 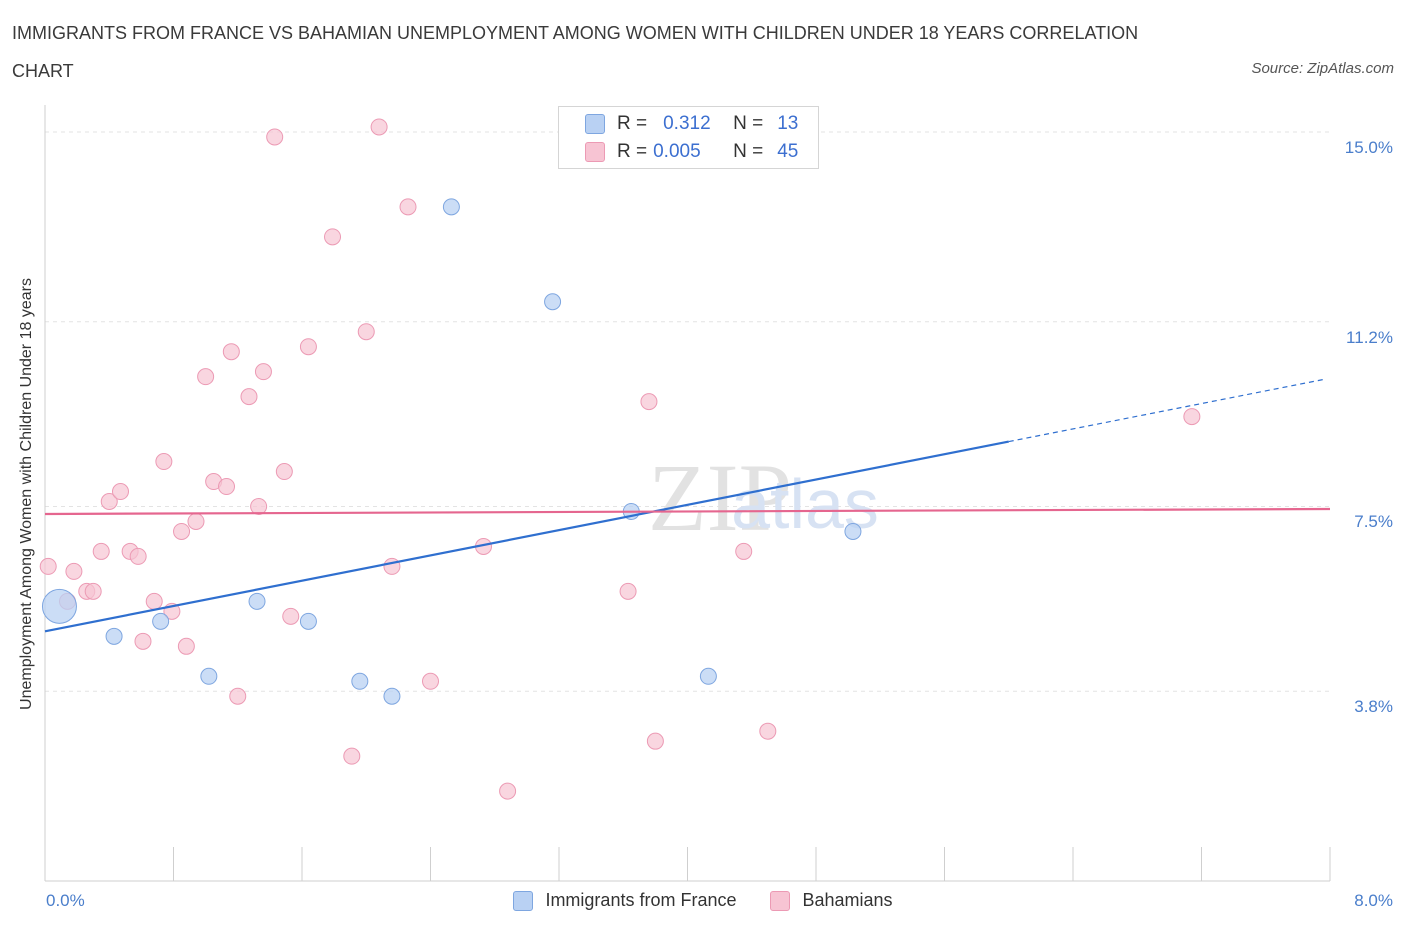 What do you see at coordinates (1369, 337) in the screenshot?
I see `y-tick-label: 11.2%` at bounding box center [1369, 337].